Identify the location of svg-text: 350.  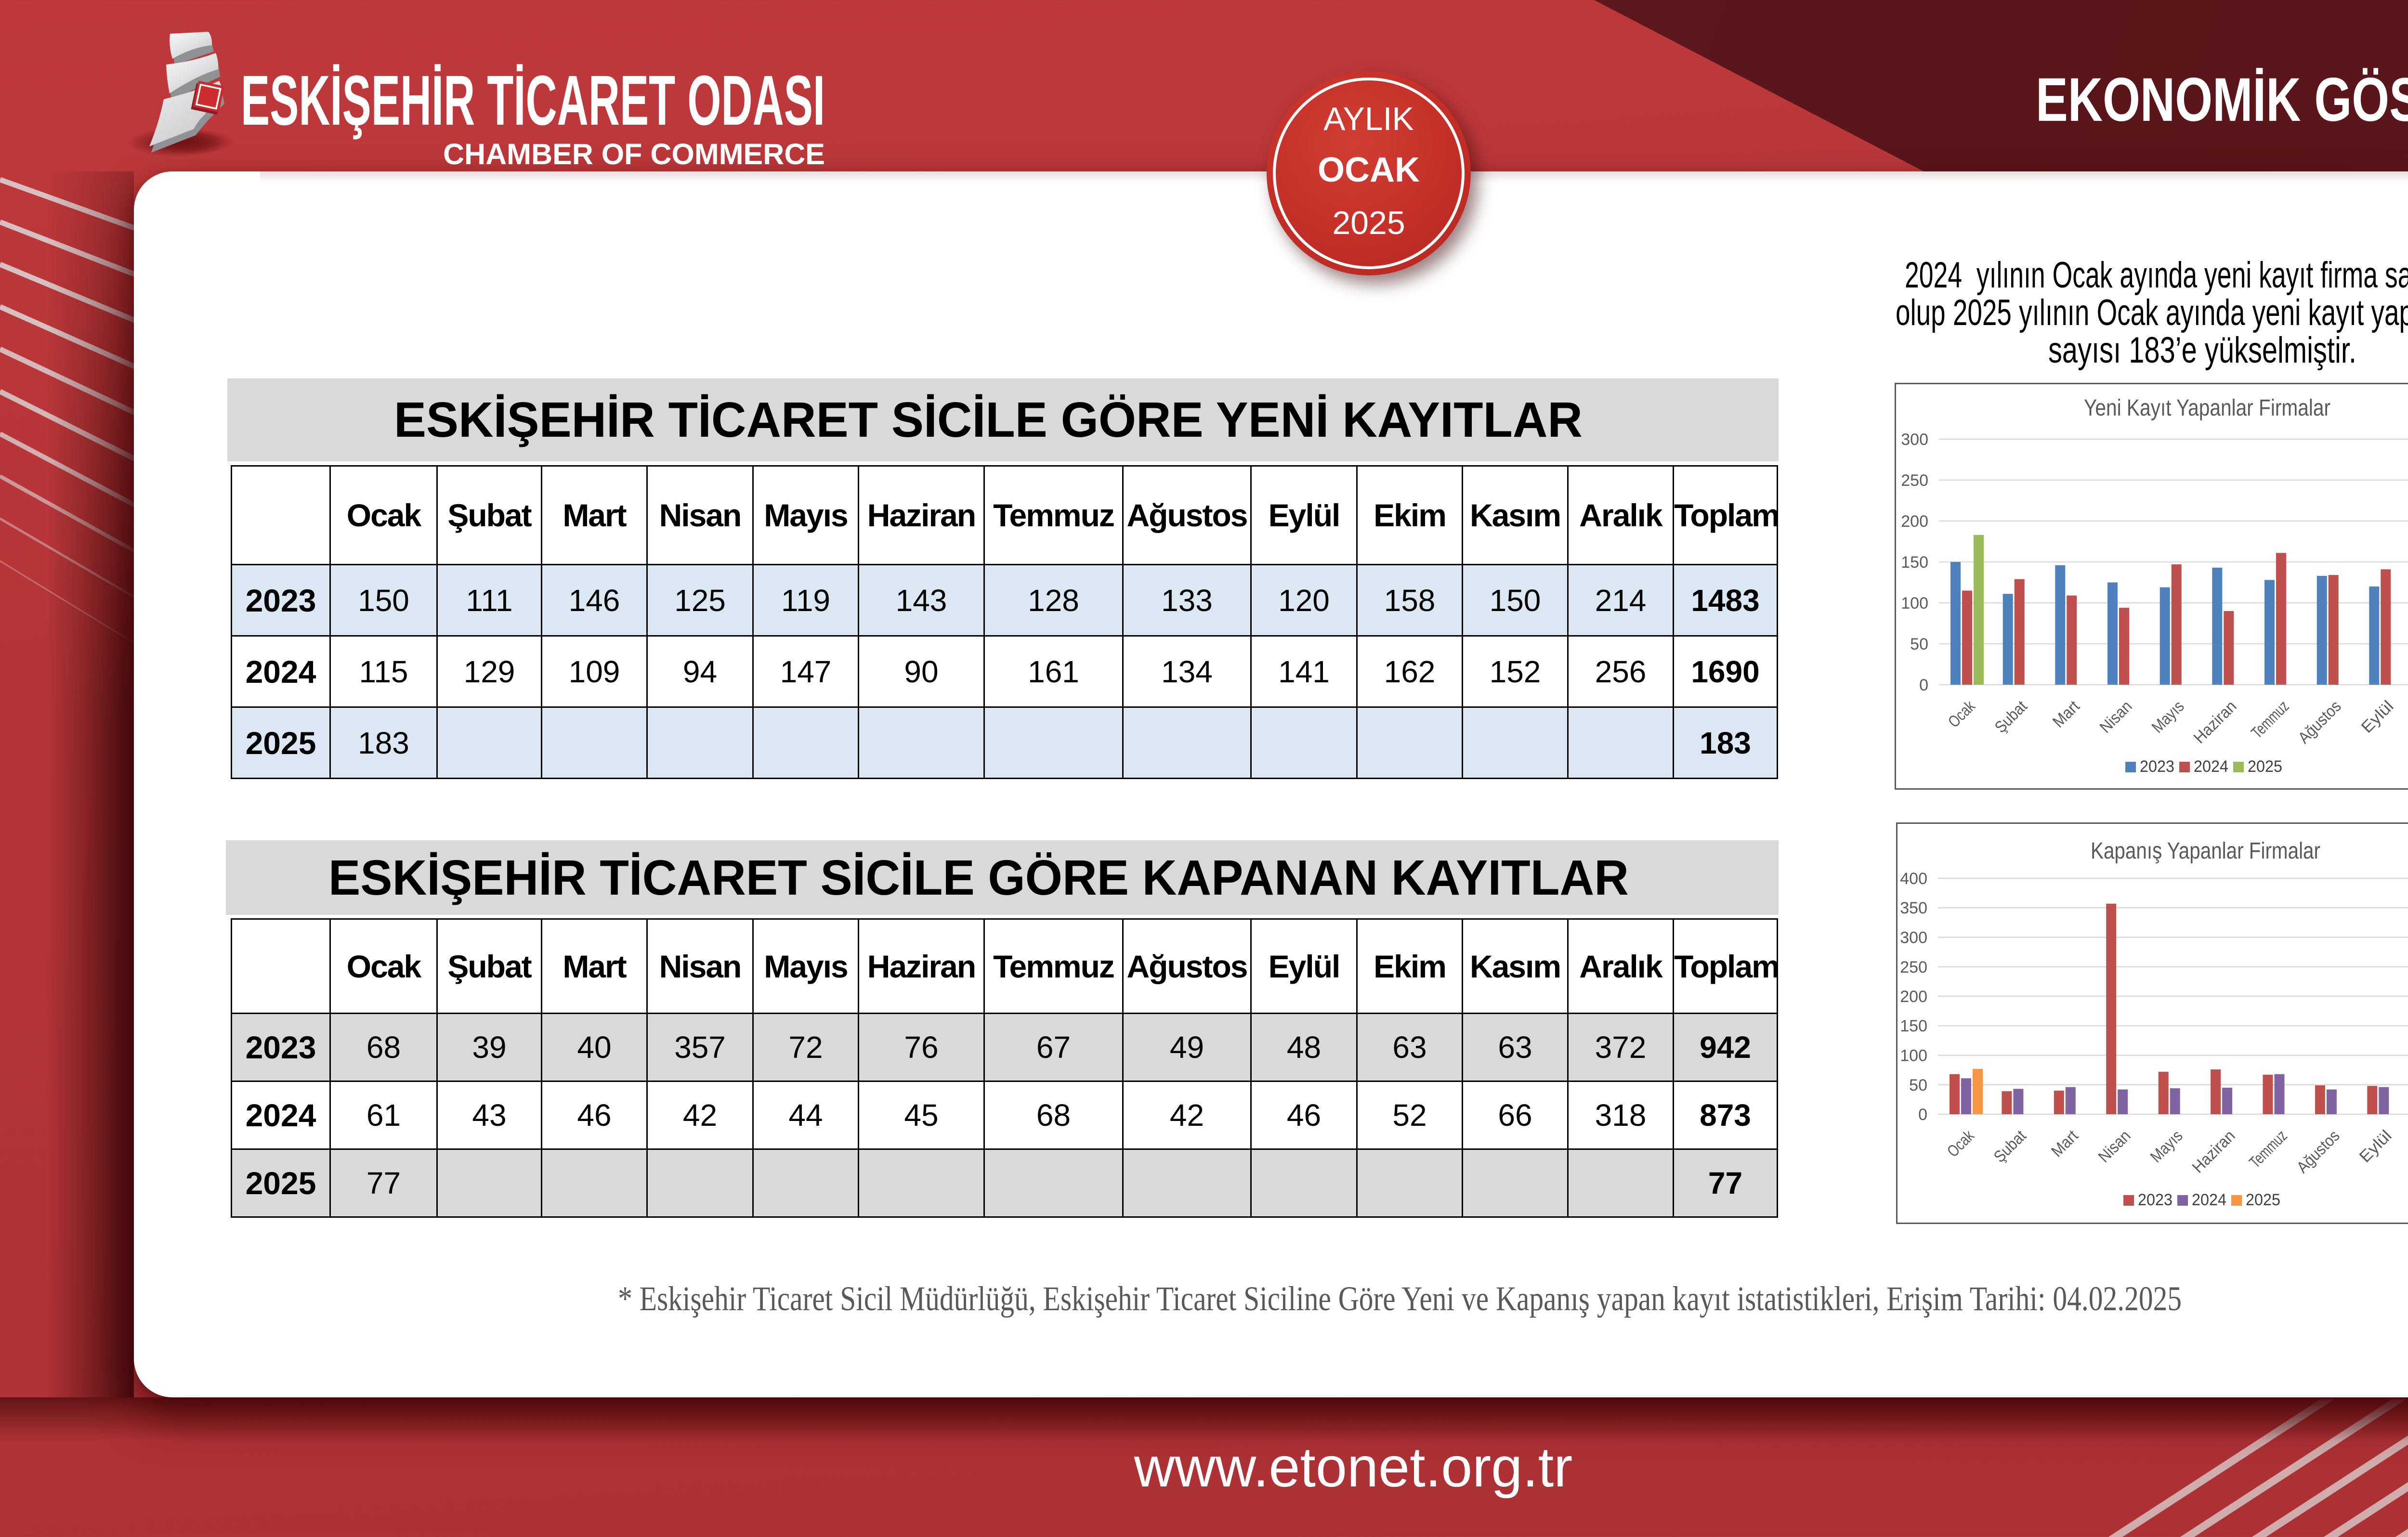
(1913, 908).